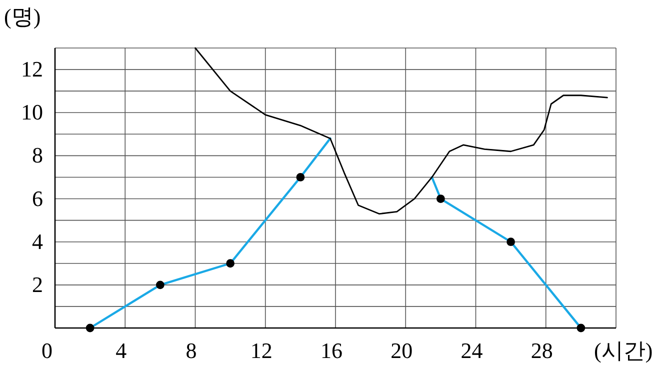  I want to click on y-tick-label: 10, so click(32, 112).